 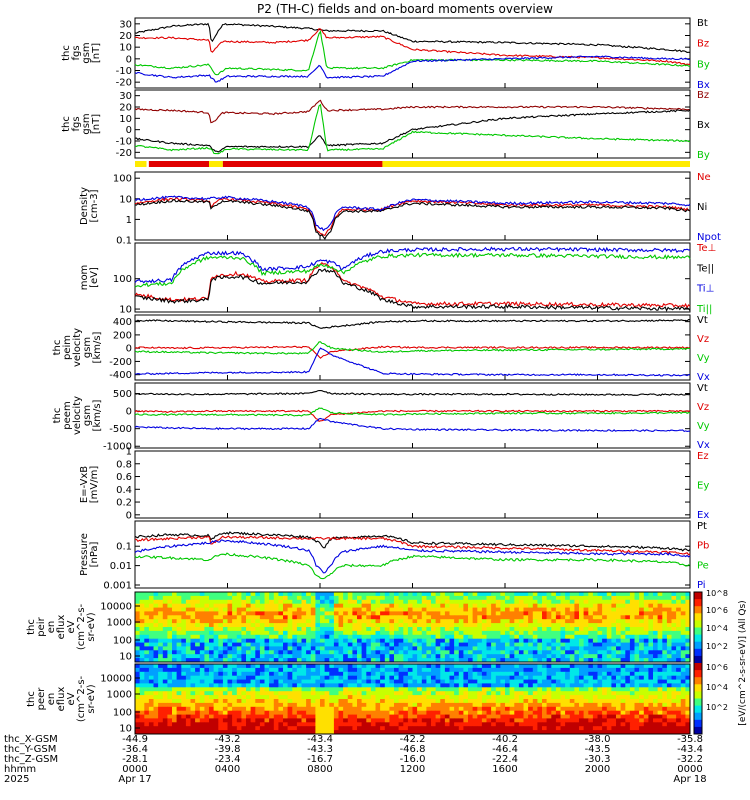 What do you see at coordinates (412, 285) in the screenshot?
I see `series-line-Te⊥` at bounding box center [412, 285].